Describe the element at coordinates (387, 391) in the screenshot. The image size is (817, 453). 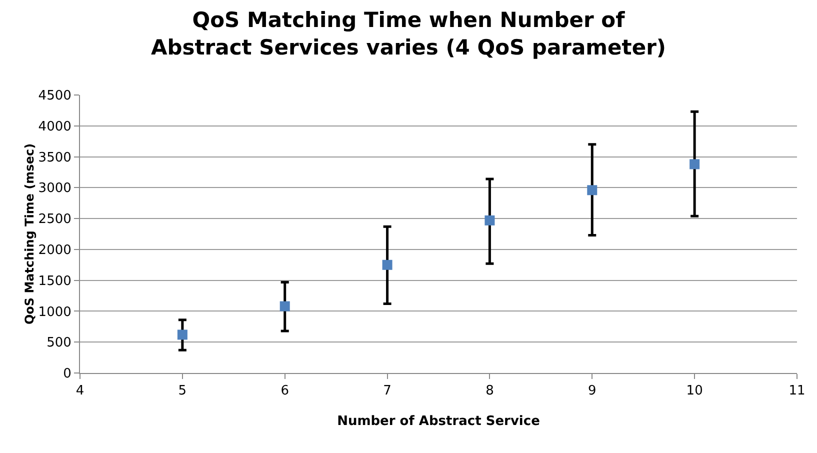
I see `x-tick-label: 7` at that location.